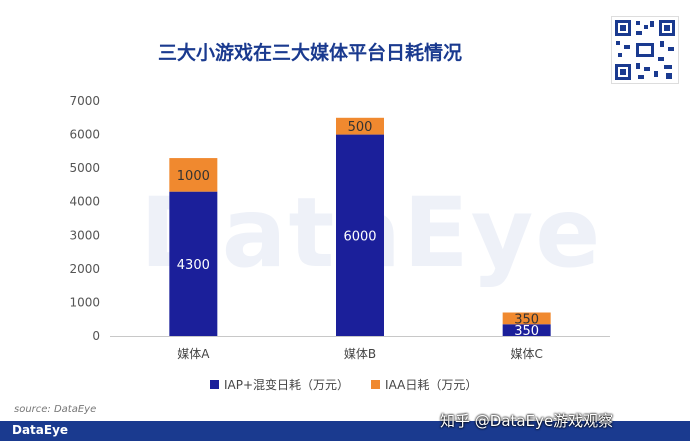 This screenshot has height=441, width=690. Describe the element at coordinates (214, 384) in the screenshot. I see `legend-swatch-iap` at that location.